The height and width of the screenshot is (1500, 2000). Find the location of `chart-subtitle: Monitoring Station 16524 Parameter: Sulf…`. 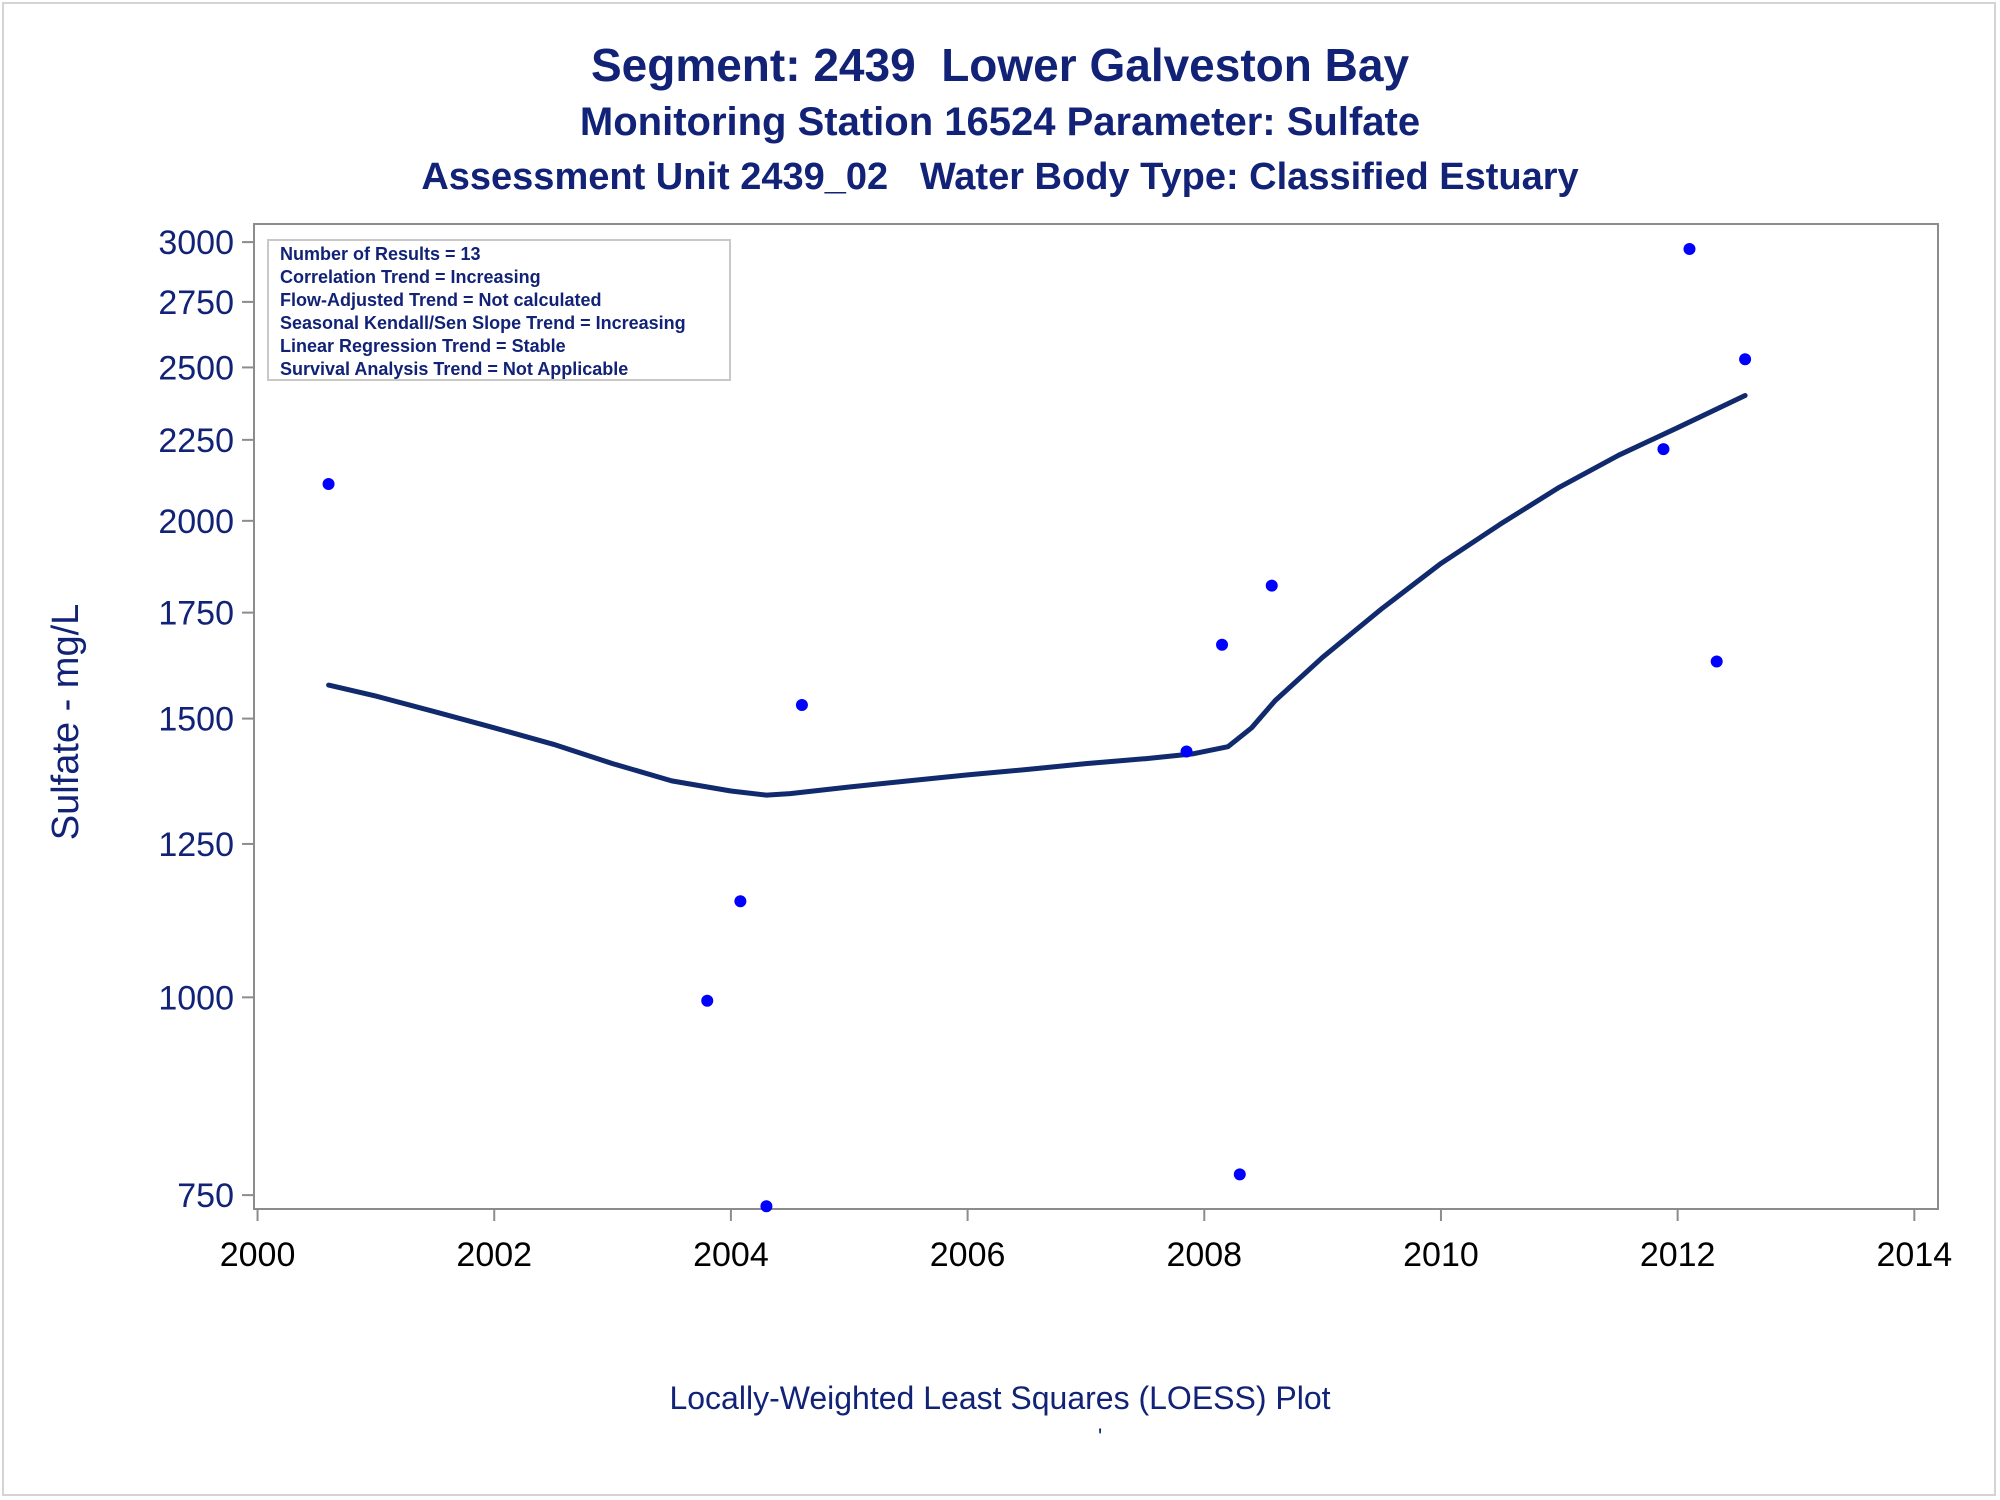

chart-subtitle: Monitoring Station 16524 Parameter: Sulf… is located at coordinates (1000, 122).